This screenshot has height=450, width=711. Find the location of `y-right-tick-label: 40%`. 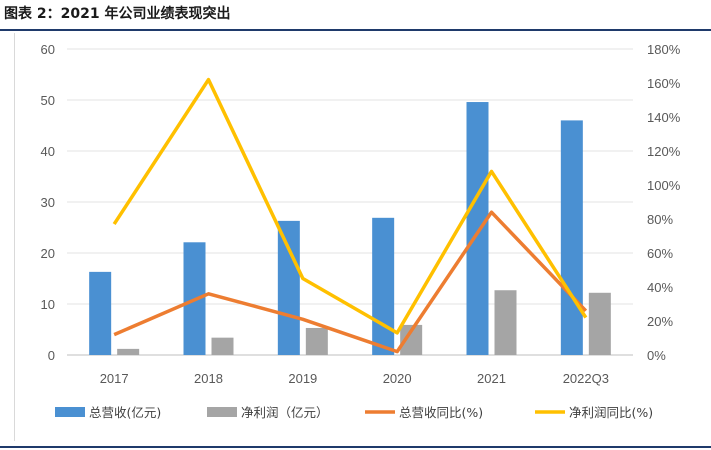

y-right-tick-label: 40% is located at coordinates (660, 287).